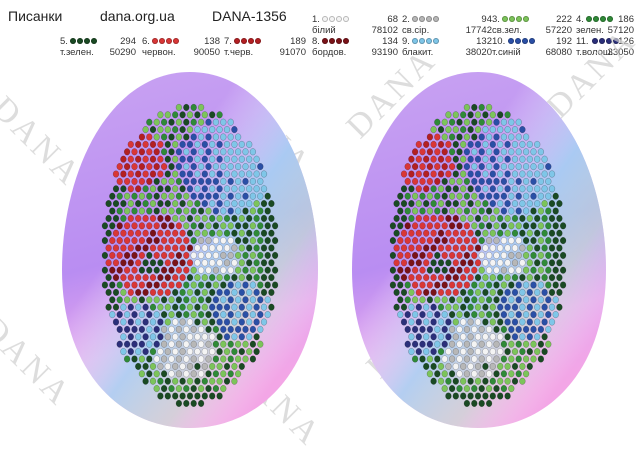 This screenshot has height=450, width=640. I want to click on bead-swatch-icon, so click(599, 19).